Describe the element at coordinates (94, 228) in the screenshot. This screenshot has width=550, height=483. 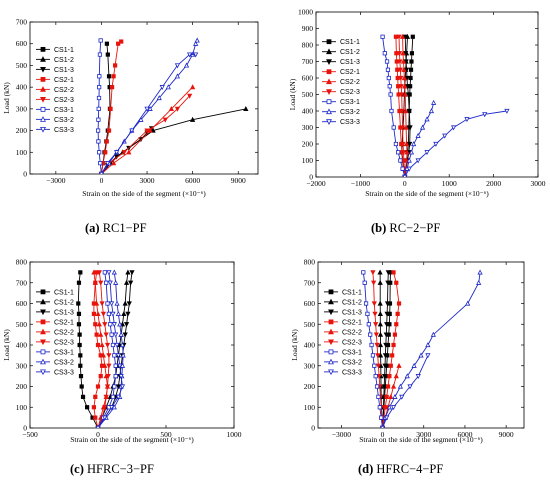
I see `caption-letter: (a)` at that location.